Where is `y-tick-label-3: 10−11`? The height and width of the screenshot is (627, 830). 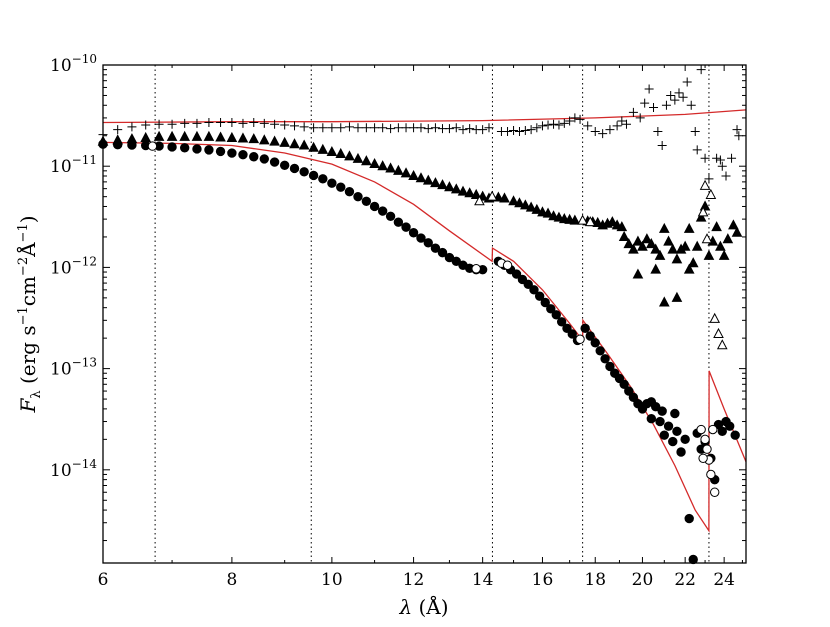
y-tick-label-3: 10−11 is located at coordinates (73, 165).